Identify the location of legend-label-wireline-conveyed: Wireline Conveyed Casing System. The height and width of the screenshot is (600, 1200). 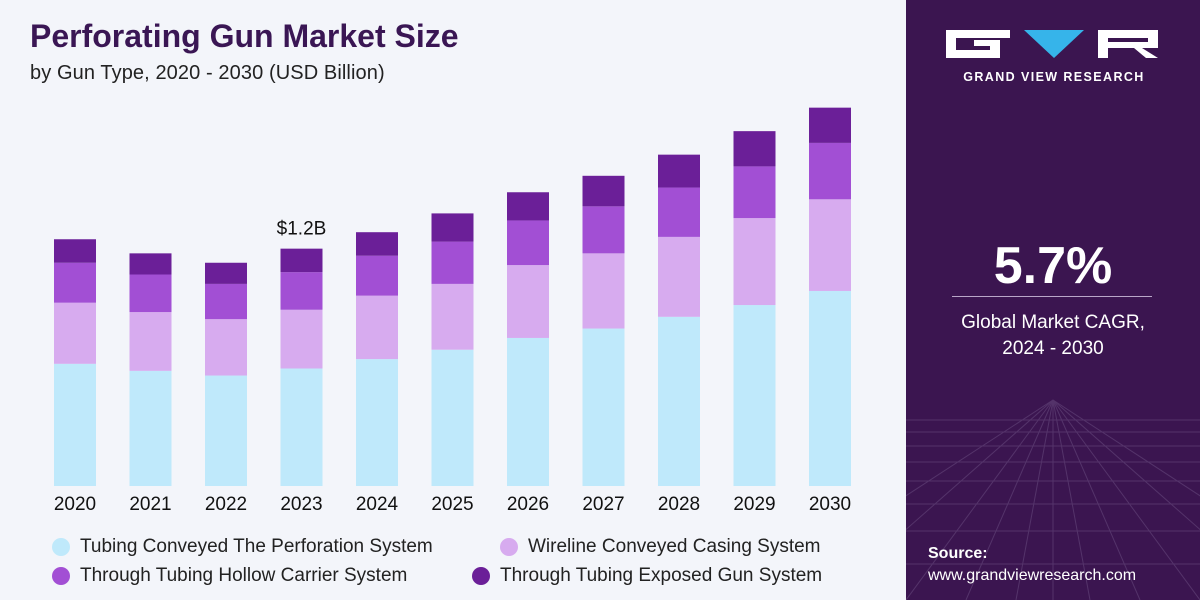
(674, 546).